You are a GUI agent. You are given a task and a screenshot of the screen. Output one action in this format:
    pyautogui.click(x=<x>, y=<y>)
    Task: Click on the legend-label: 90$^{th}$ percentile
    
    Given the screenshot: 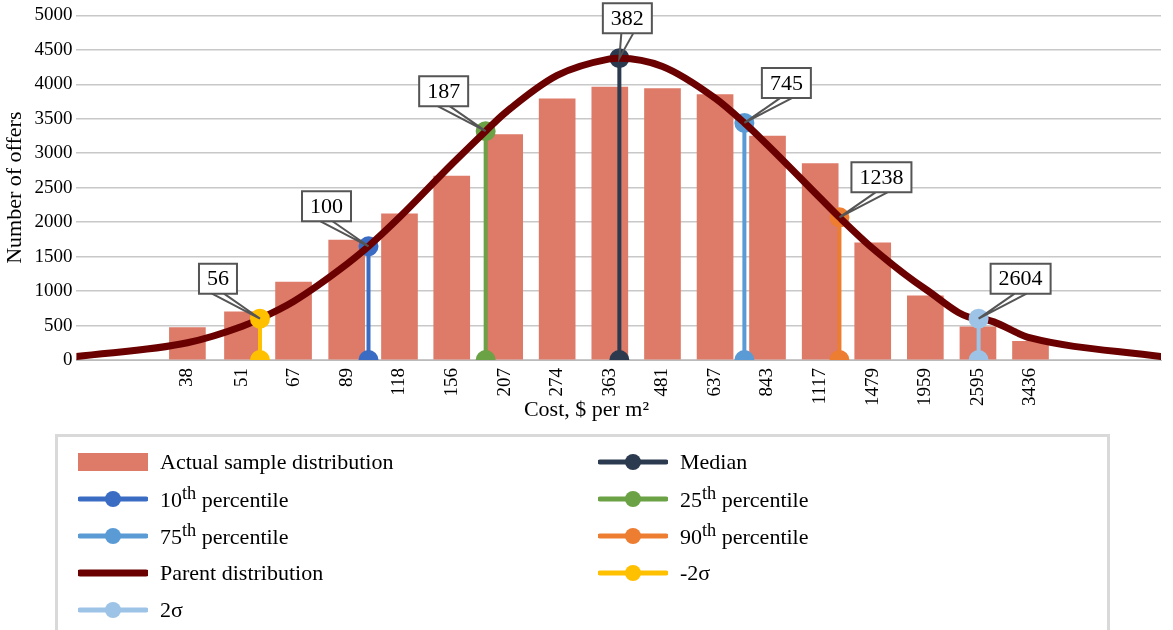 What is the action you would take?
    pyautogui.click(x=744, y=535)
    